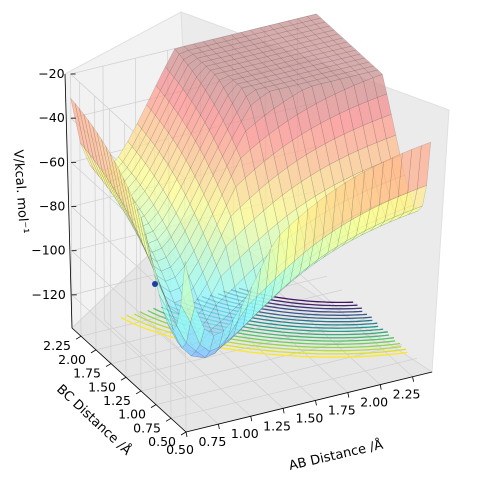 Image resolution: width=492 pixels, height=482 pixels. What do you see at coordinates (277, 425) in the screenshot?
I see `x-tick-label: 1.25` at bounding box center [277, 425].